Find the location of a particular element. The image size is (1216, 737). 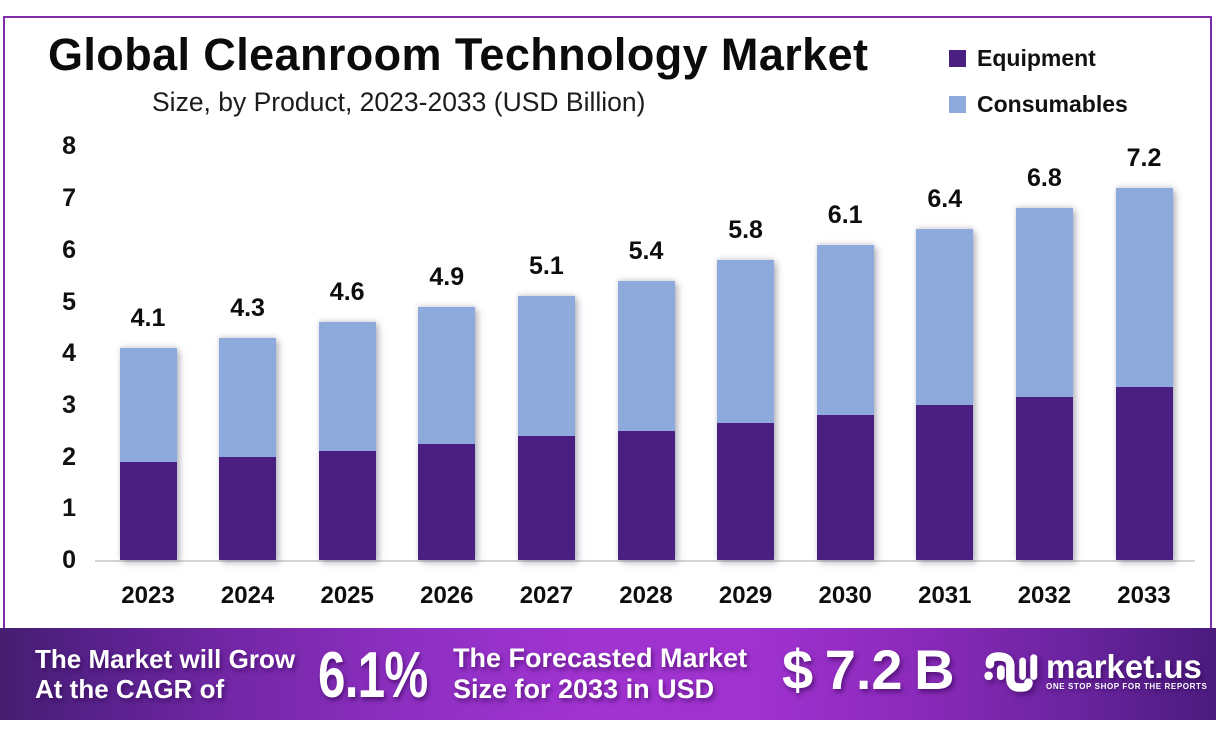

brand-text: market.us ONE STOP SHOP FOR THE REPORTS is located at coordinates (1127, 669).